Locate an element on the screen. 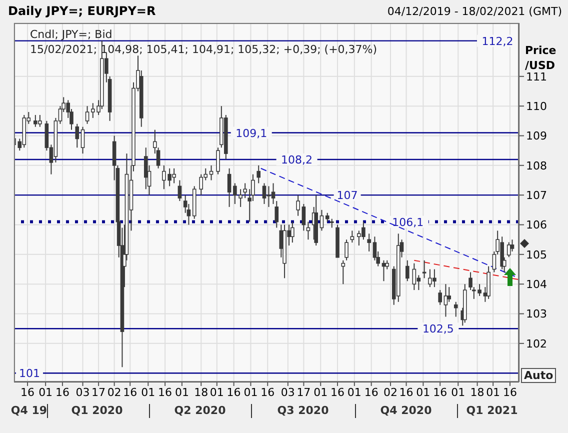  ref-line-label: 106,1 is located at coordinates (408, 222).